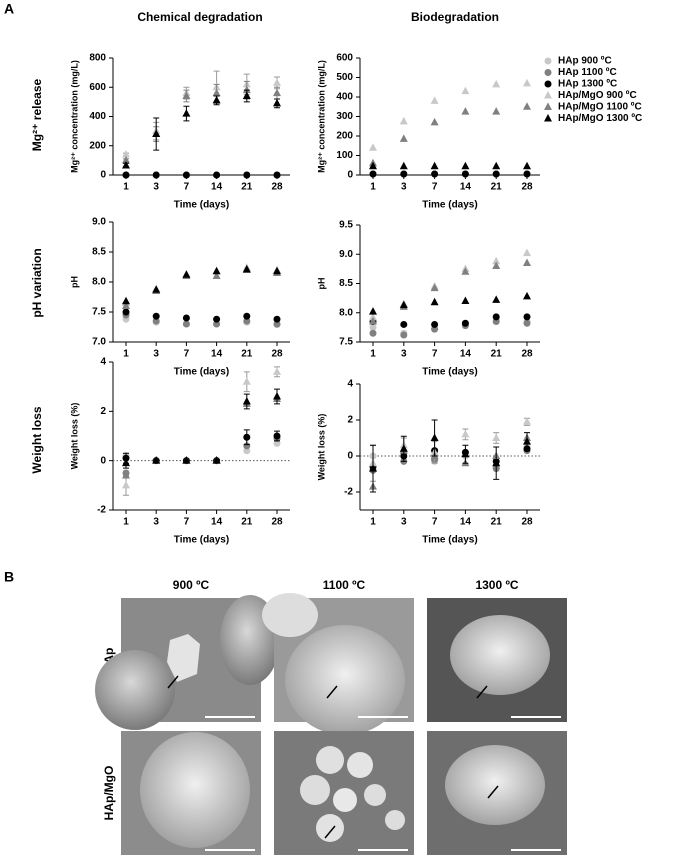  I want to click on panel-label: A, so click(9, 9).